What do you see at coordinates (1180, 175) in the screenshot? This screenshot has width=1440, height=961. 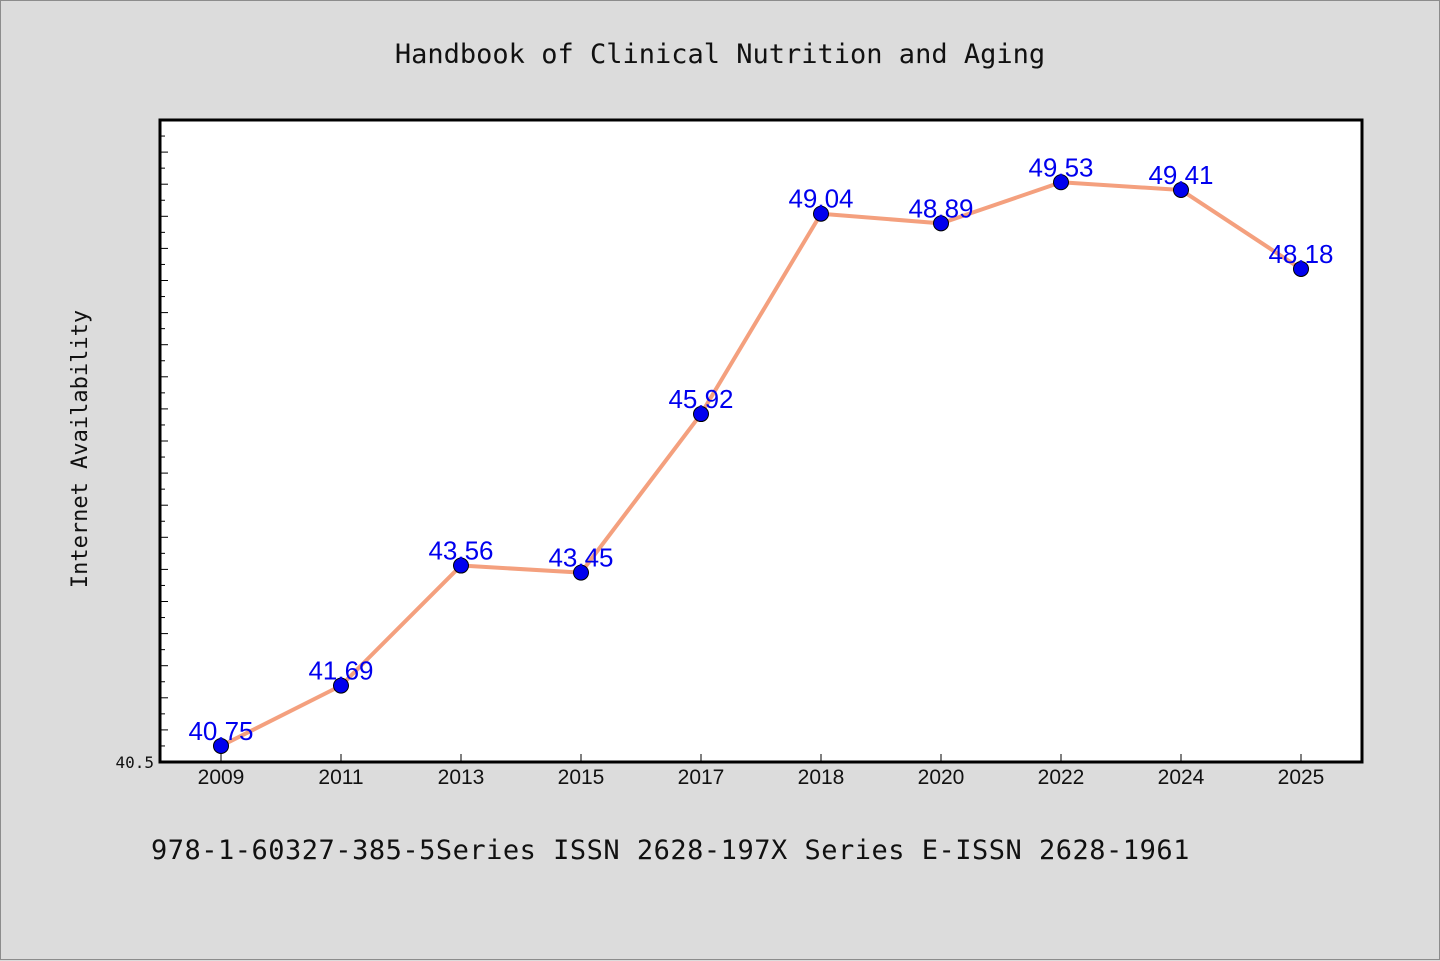 I see `data-label: 49.41` at bounding box center [1180, 175].